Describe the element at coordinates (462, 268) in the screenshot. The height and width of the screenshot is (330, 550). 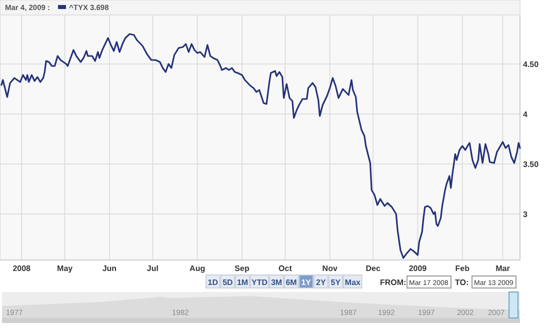
I see `x-tick-label: Feb` at that location.